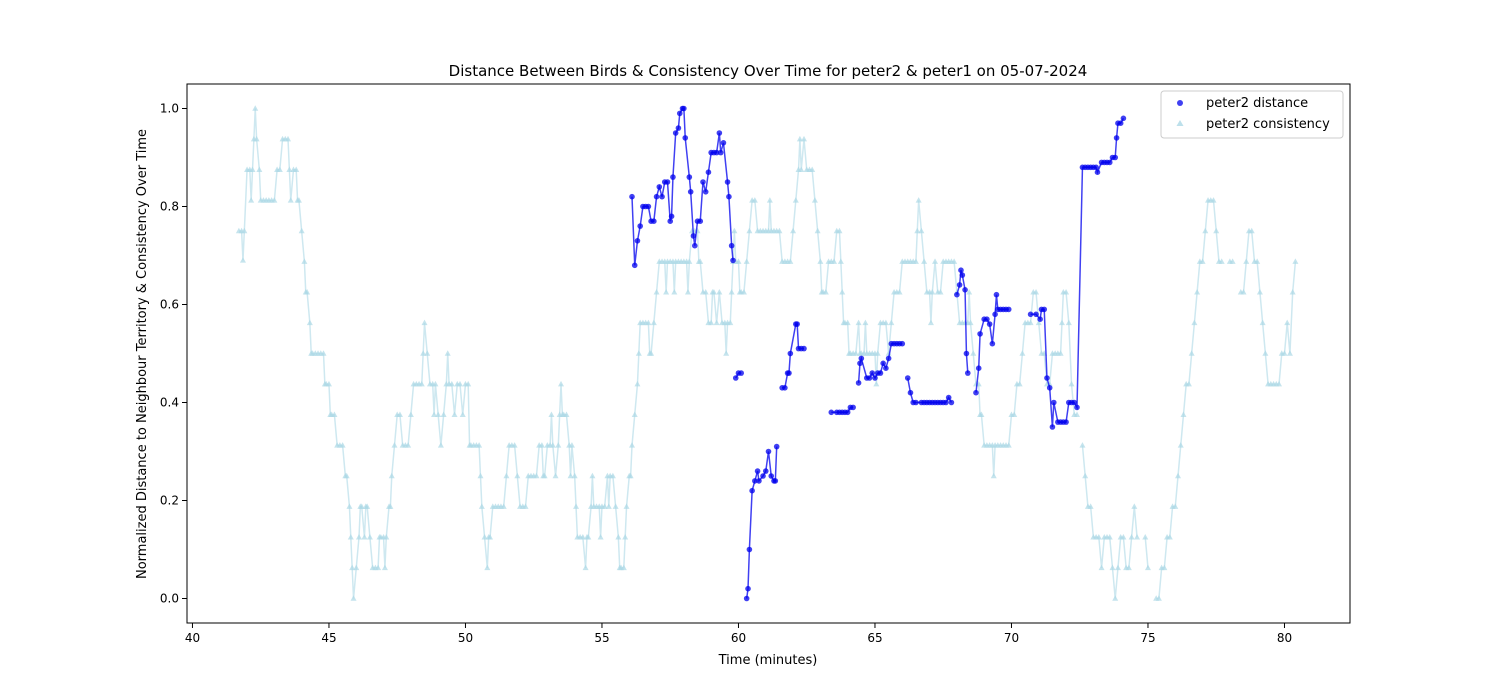  What do you see at coordinates (1180, 103) in the screenshot?
I see `legend-distance-marker` at bounding box center [1180, 103].